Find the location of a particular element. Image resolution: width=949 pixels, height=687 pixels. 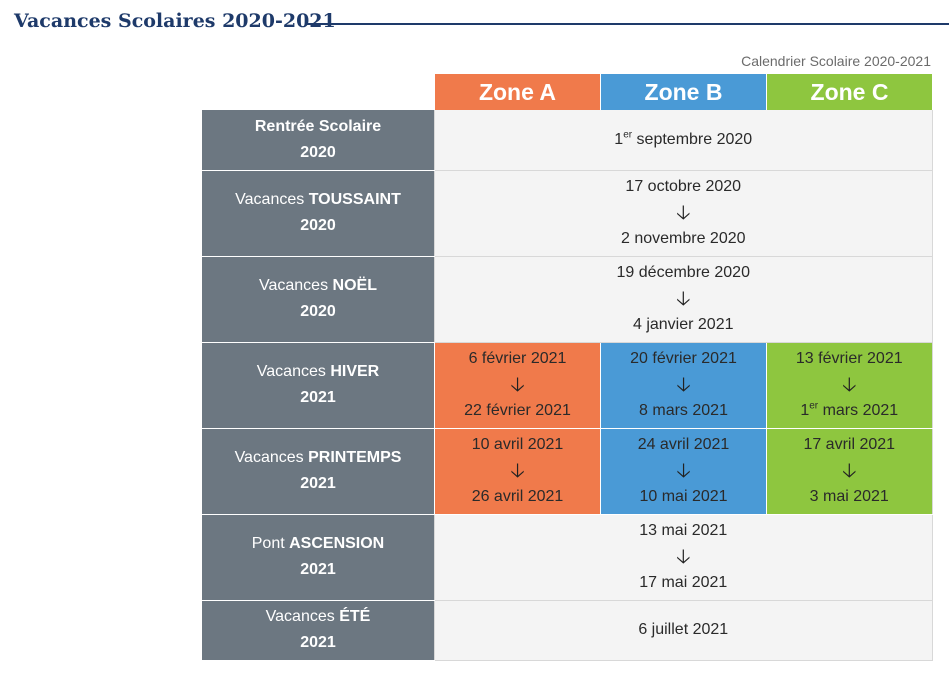

zone-header-row: Zone A Zone B Zone C is located at coordinates (567, 92).